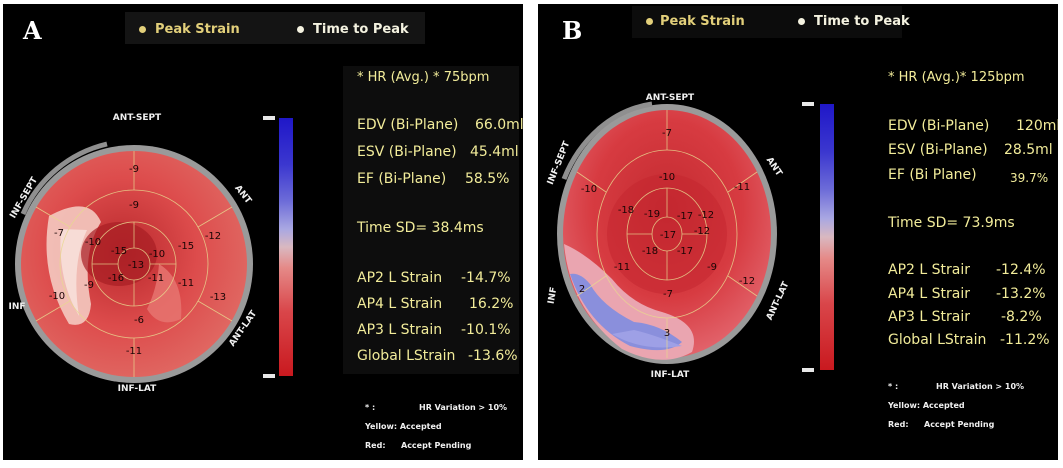 The height and width of the screenshot is (468, 1063). Describe the element at coordinates (774, 167) in the screenshot. I see `label-ant: ANT` at that location.